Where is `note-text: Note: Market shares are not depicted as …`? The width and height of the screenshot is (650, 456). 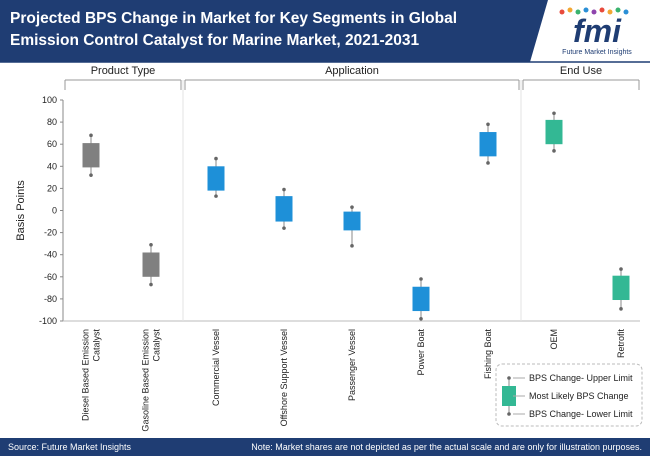
note-text: Note: Market shares are not depicted as … is located at coordinates (446, 447).